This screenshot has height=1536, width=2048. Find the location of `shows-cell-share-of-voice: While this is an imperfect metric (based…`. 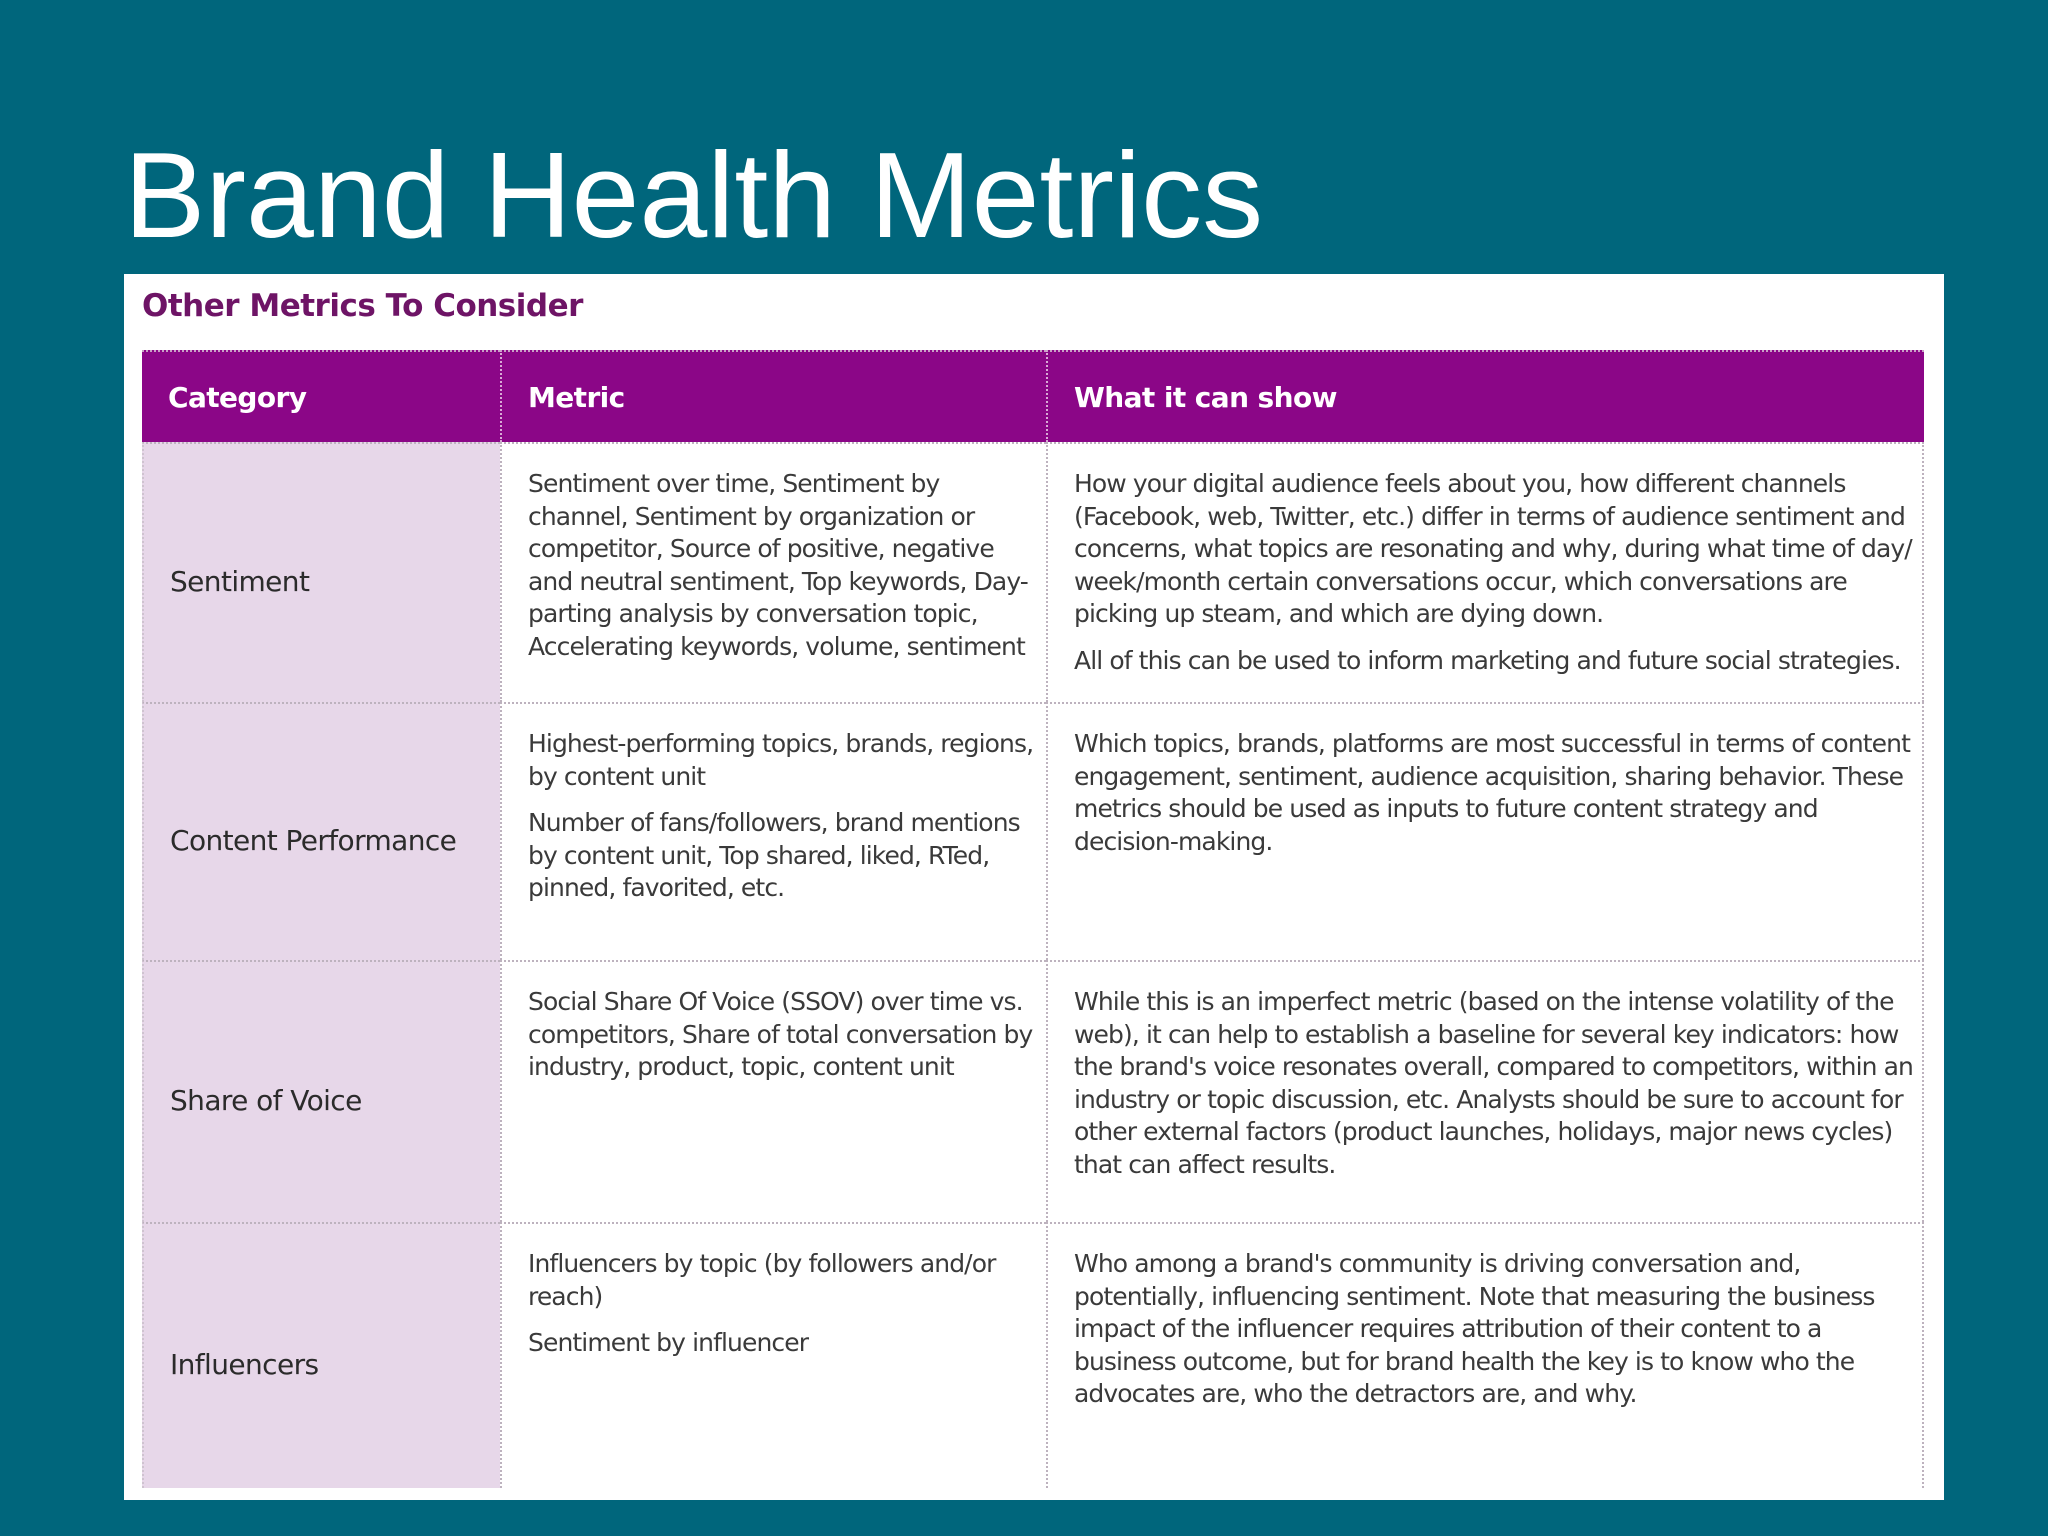

shows-cell-share-of-voice: While this is an imperfect metric (based… is located at coordinates (1485, 1091).